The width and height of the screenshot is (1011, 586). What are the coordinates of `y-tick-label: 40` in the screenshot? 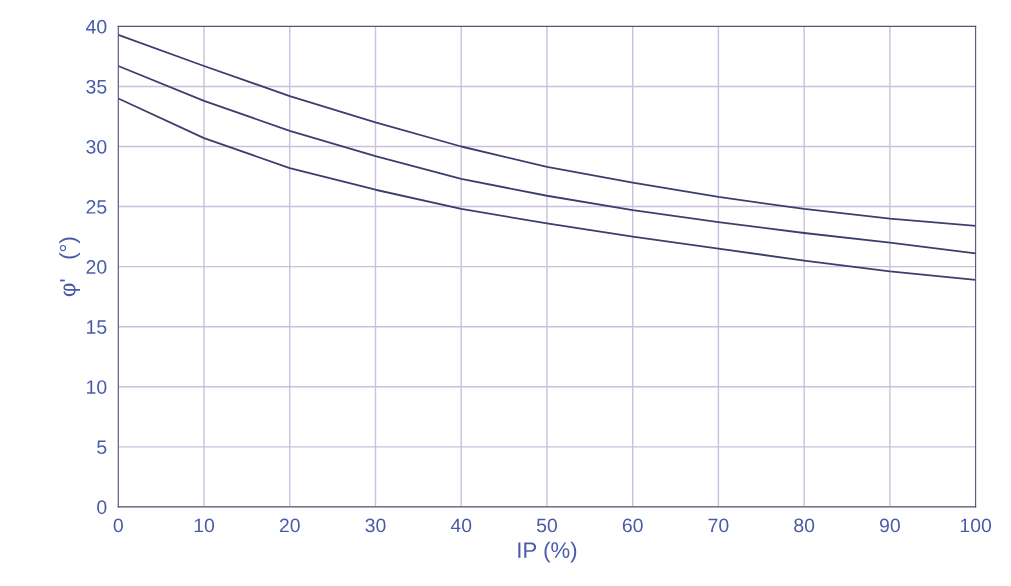 It's located at (96, 26).